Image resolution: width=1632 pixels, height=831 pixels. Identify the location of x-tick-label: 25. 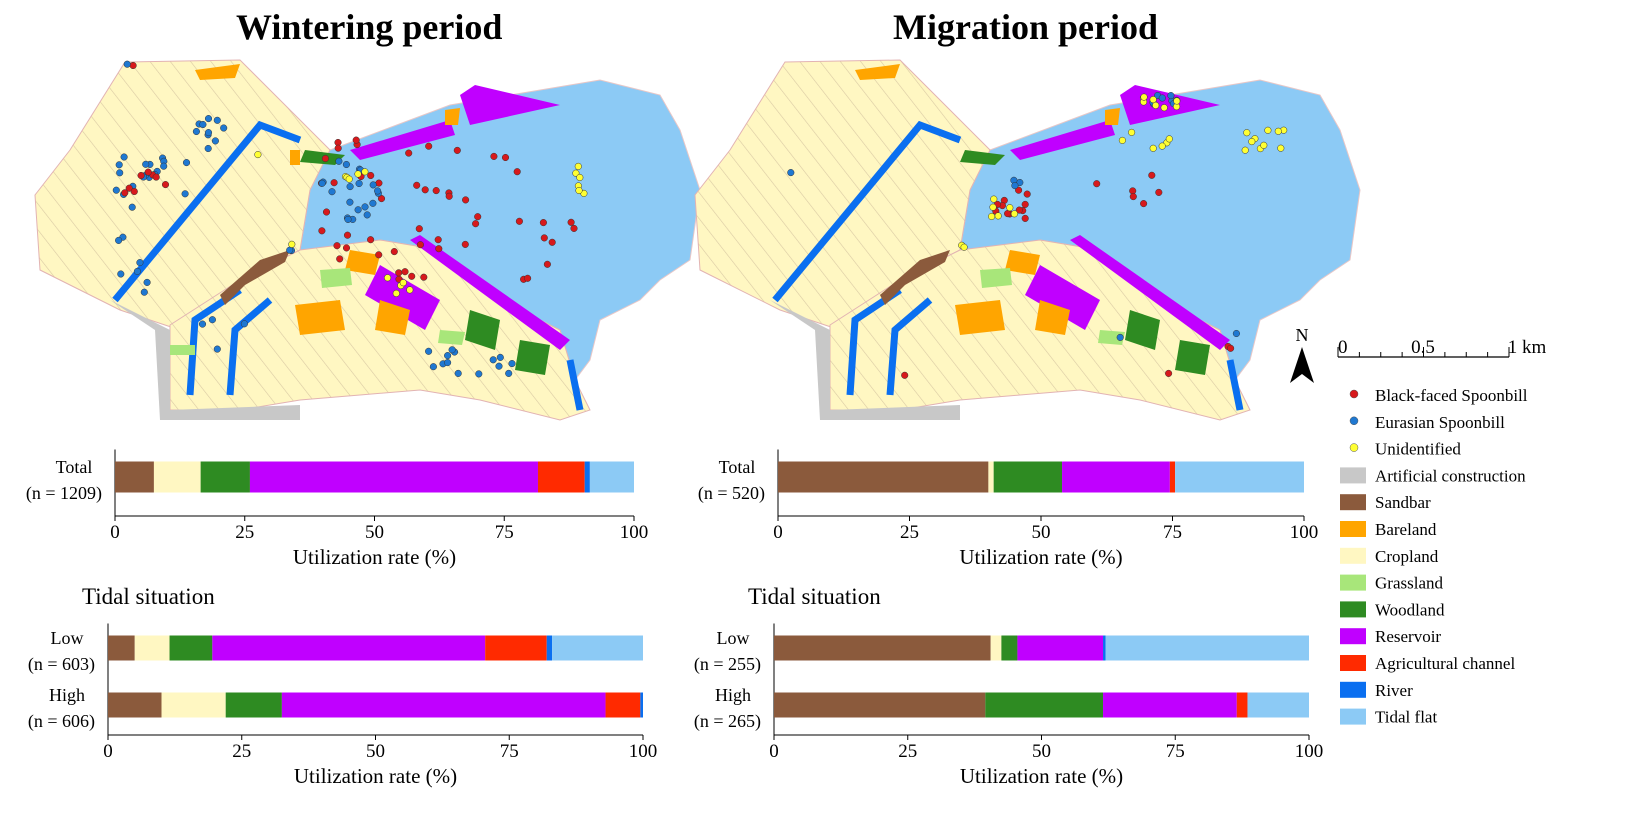
(244, 532).